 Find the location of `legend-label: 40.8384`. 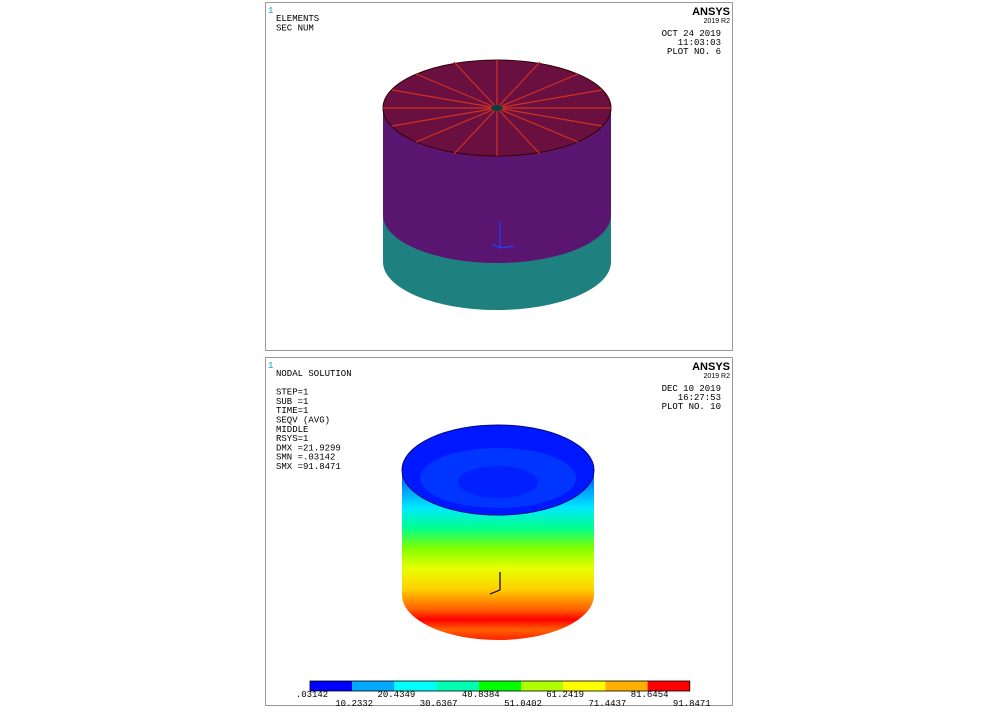

legend-label: 40.8384 is located at coordinates (481, 695).